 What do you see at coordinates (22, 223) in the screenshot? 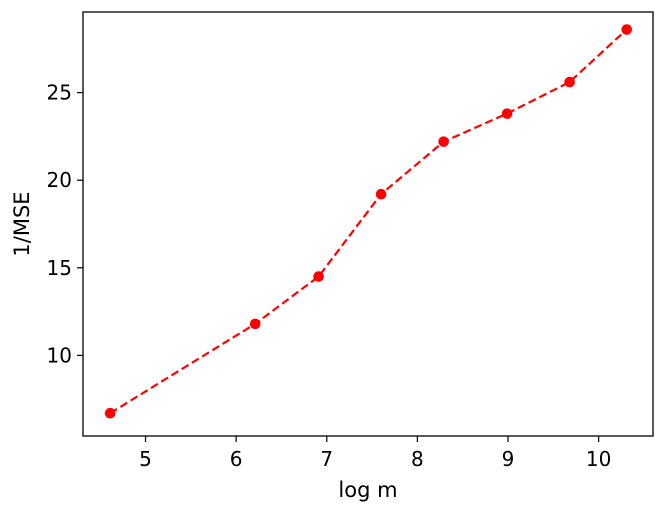
I see `y-axis-label: 1/MSE` at bounding box center [22, 223].